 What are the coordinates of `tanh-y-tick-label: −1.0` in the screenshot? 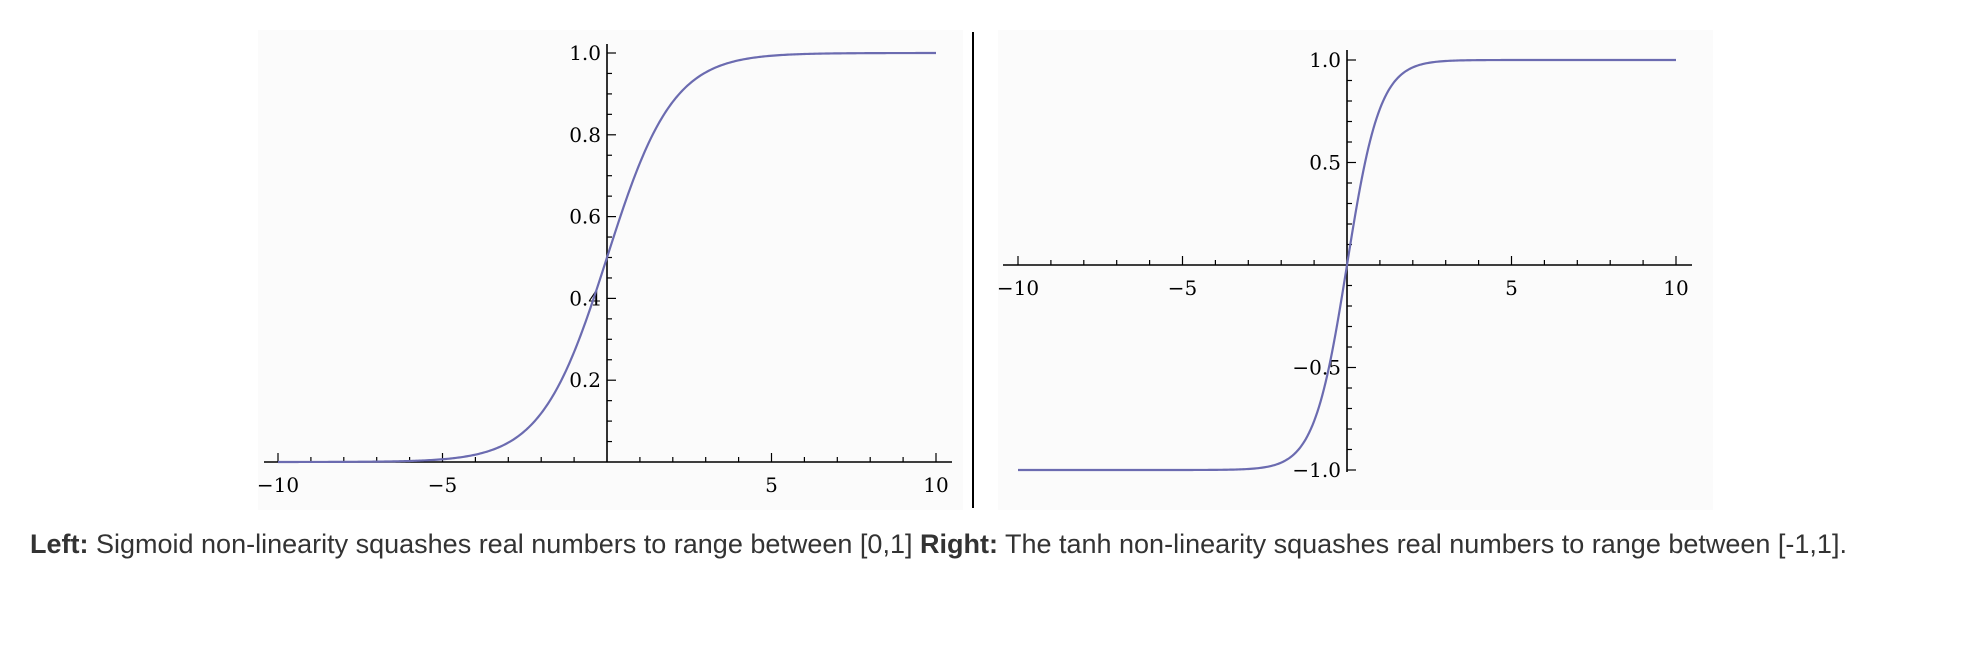 It's located at (1316, 470).